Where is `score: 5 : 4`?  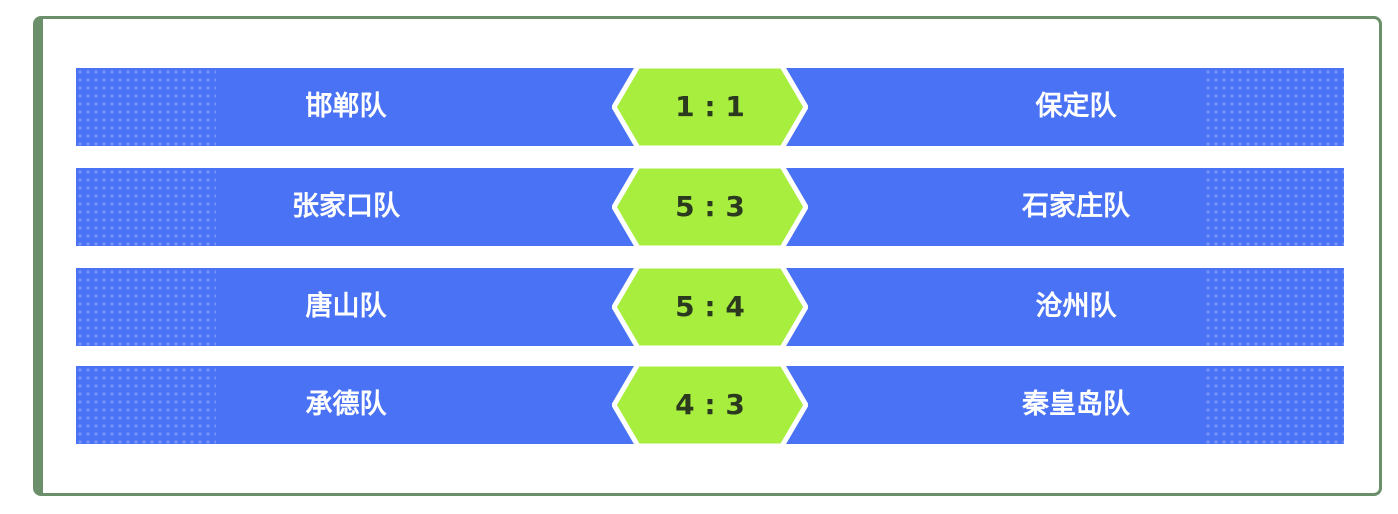 score: 5 : 4 is located at coordinates (710, 306).